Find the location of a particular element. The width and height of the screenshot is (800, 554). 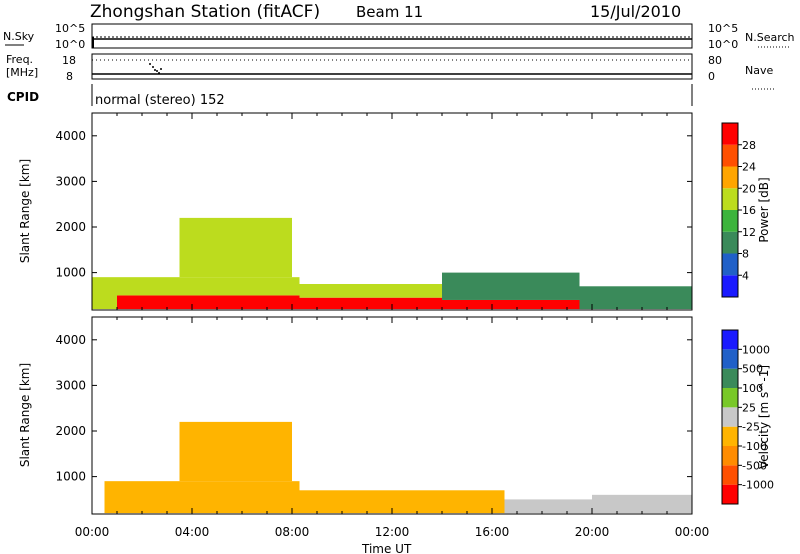

velocity-colorbar-label-5: -100 is located at coordinates (754, 446).